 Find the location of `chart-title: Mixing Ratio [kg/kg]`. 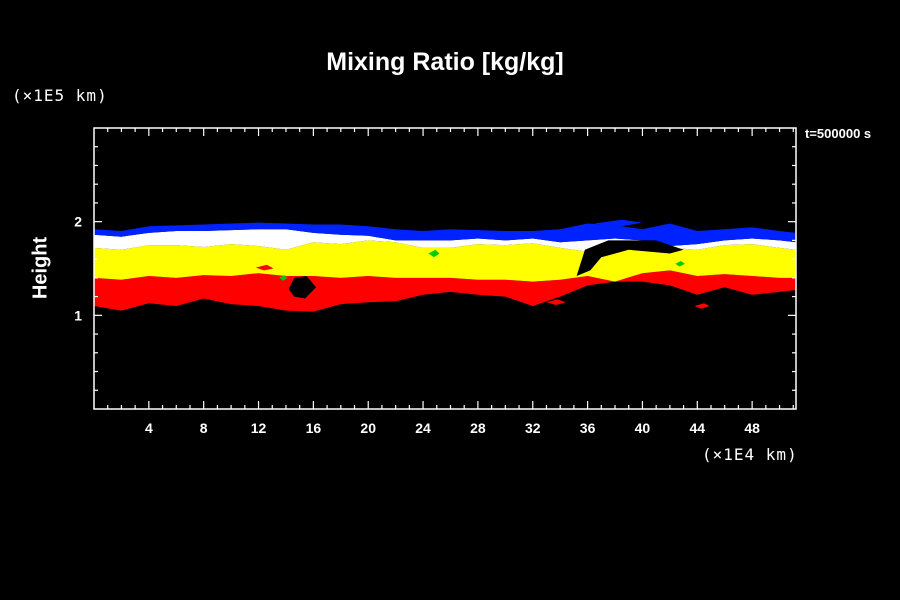

chart-title: Mixing Ratio [kg/kg] is located at coordinates (445, 62).